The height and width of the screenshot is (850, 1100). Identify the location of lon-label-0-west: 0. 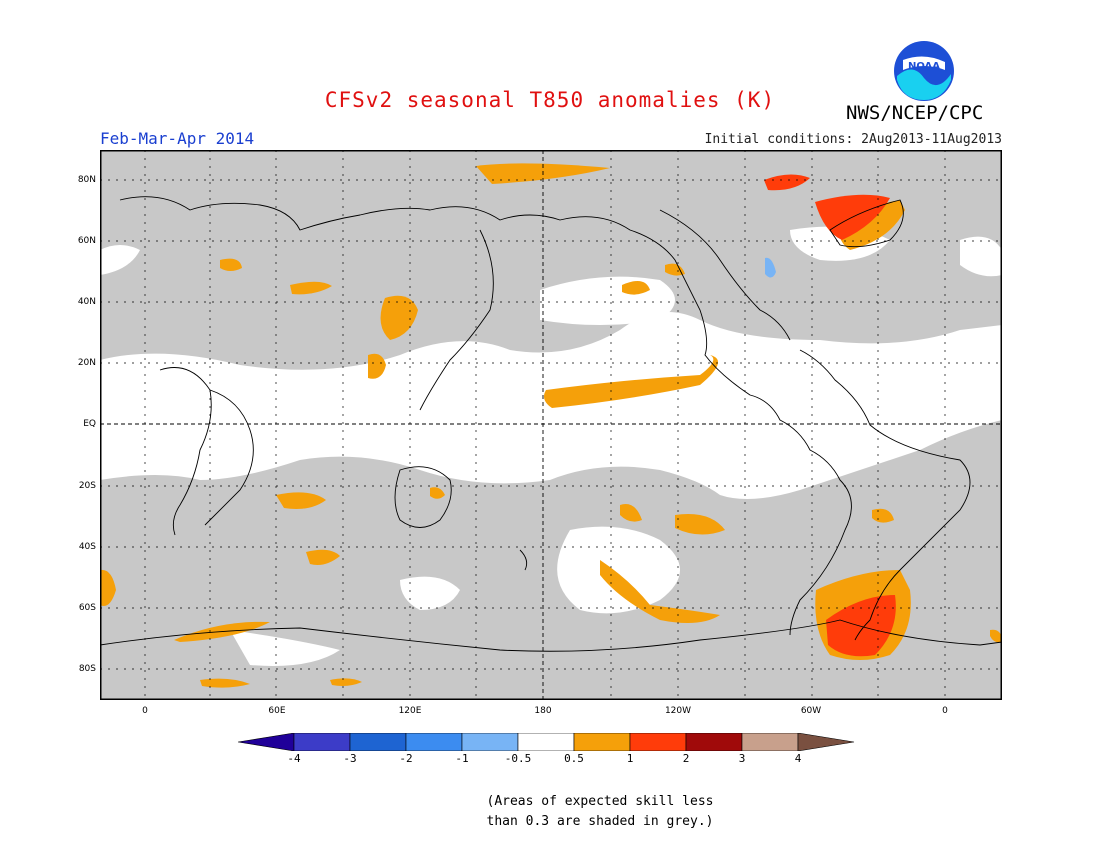
(145, 711).